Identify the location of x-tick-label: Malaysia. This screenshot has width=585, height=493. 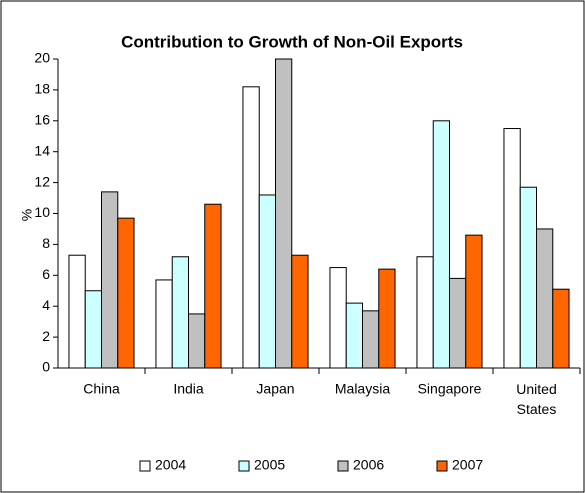
(362, 389).